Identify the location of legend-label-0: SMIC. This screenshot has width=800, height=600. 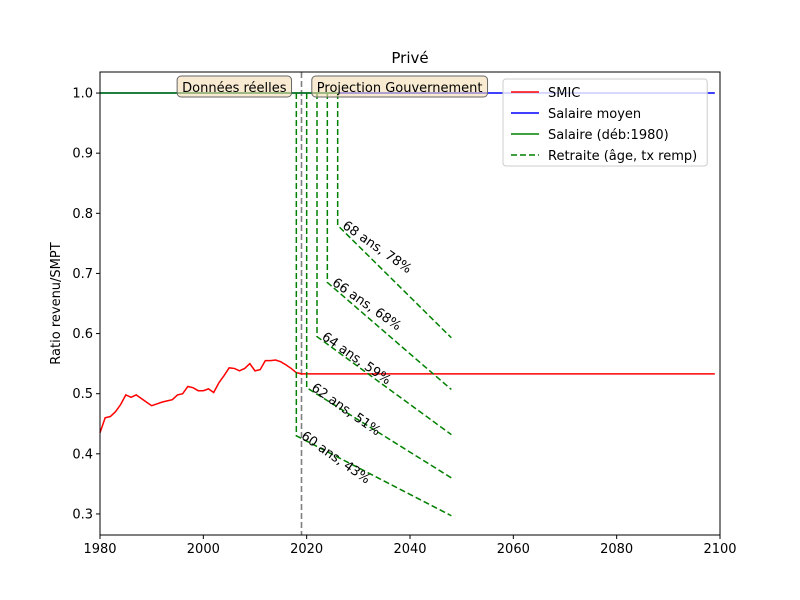
(564, 93).